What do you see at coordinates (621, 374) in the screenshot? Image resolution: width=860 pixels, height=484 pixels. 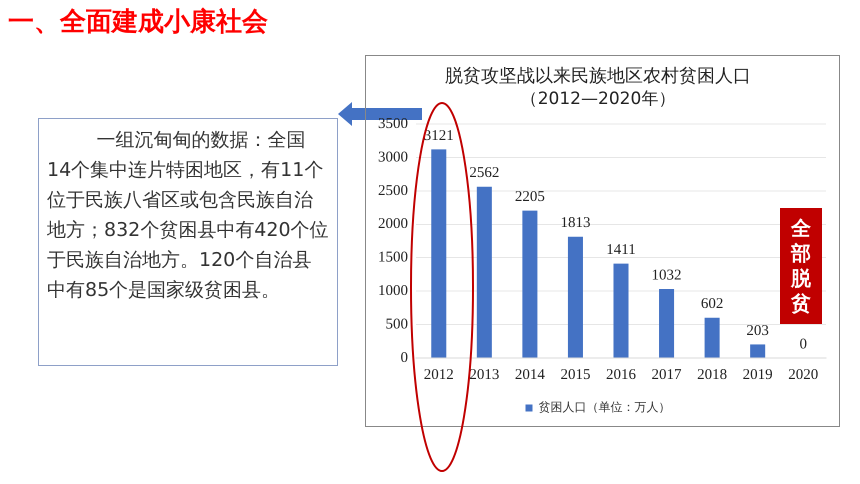 I see `x-tick-label: 2016` at bounding box center [621, 374].